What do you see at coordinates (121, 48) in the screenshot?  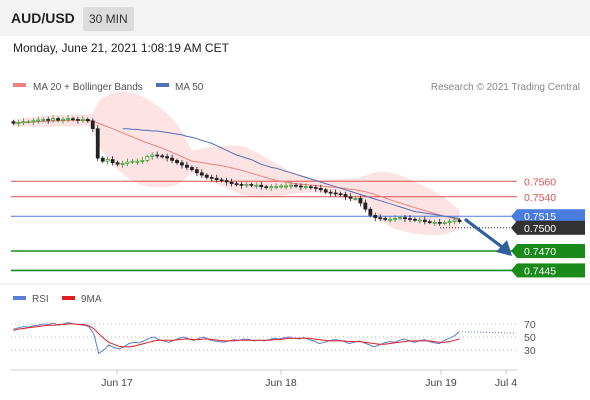 I see `datetime-label: Monday, June 21, 2021 1:08:19 AM CET` at bounding box center [121, 48].